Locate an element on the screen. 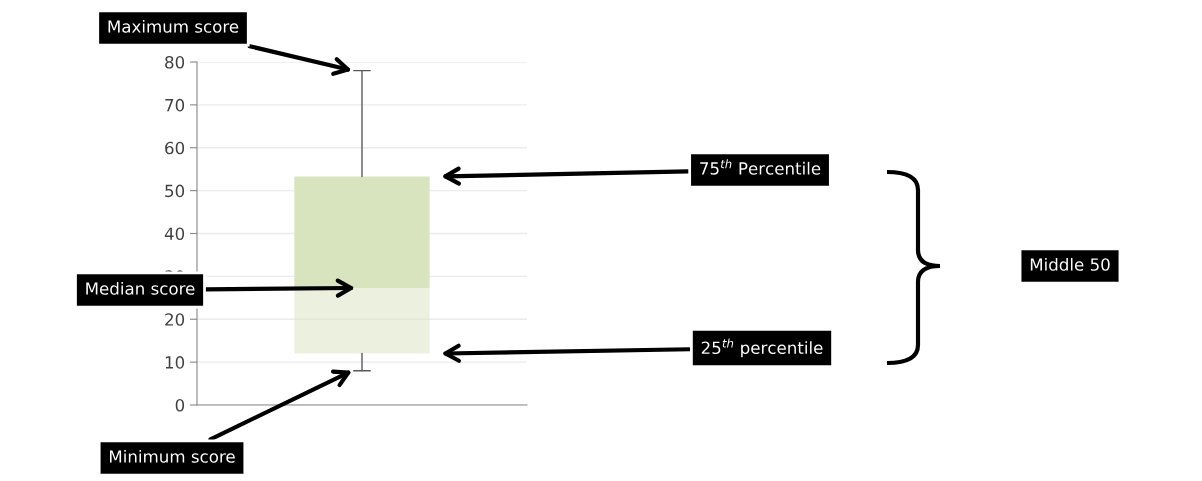 Image resolution: width=1202 pixels, height=481 pixels. y-tick-label: 80 is located at coordinates (175, 62).